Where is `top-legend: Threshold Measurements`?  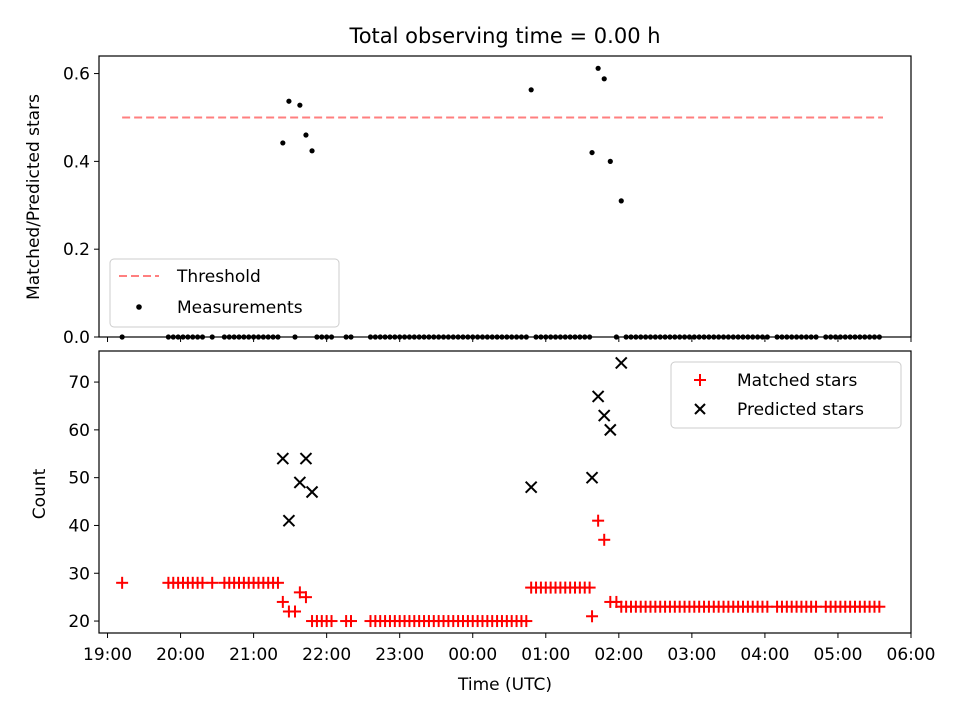 top-legend: Threshold Measurements is located at coordinates (224, 293).